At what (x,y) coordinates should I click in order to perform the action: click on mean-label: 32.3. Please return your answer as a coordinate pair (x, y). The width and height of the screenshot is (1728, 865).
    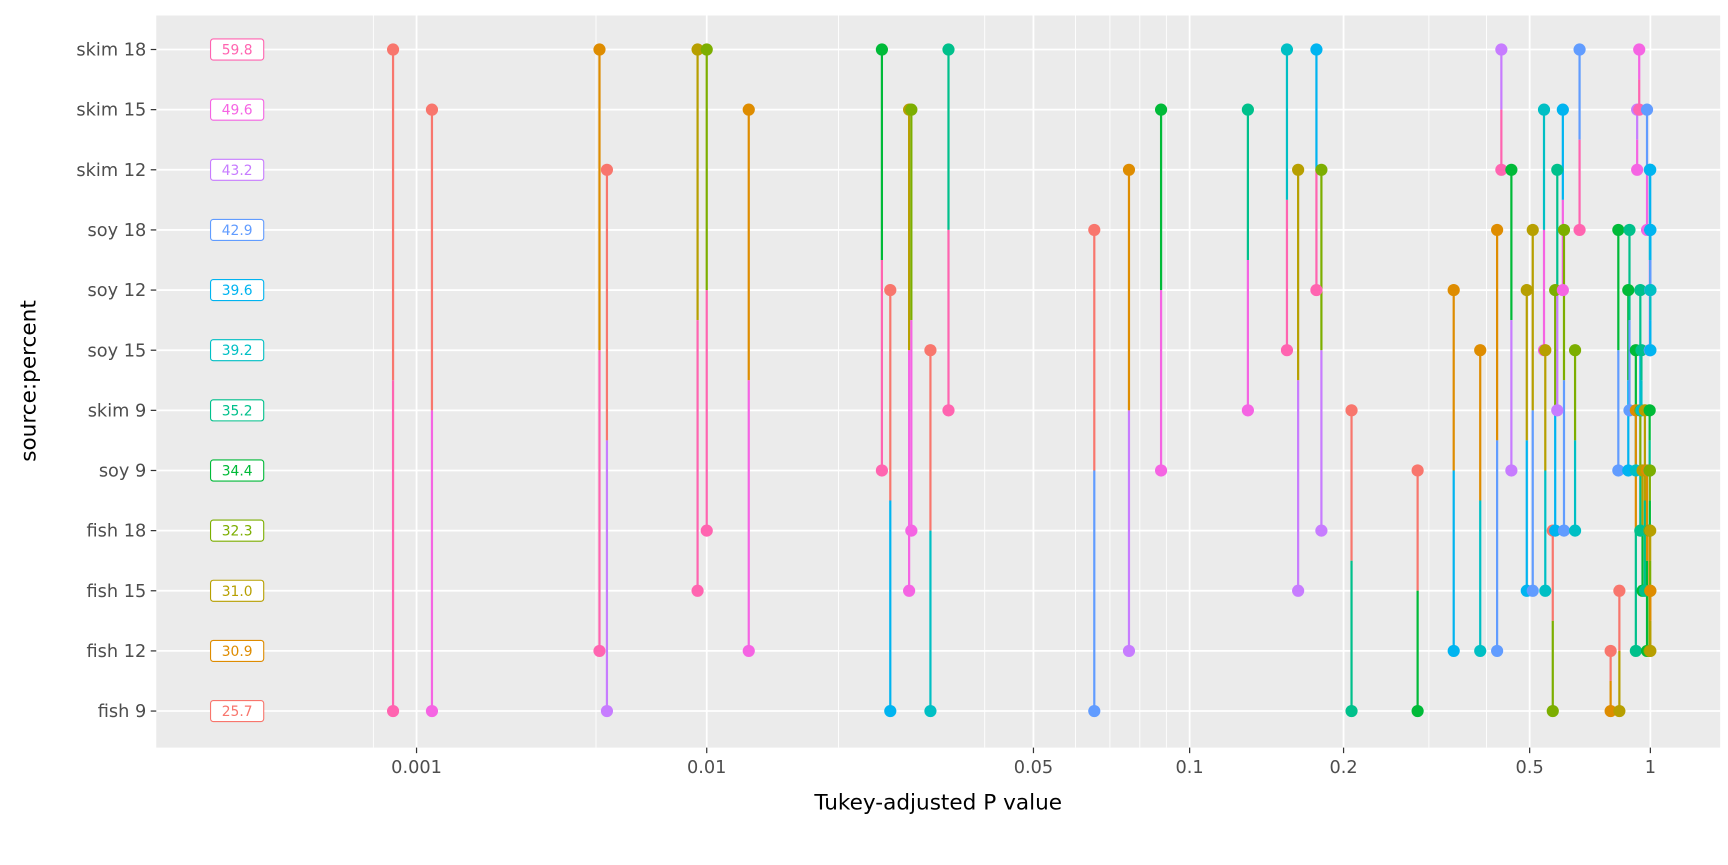
    Looking at the image, I should click on (237, 532).